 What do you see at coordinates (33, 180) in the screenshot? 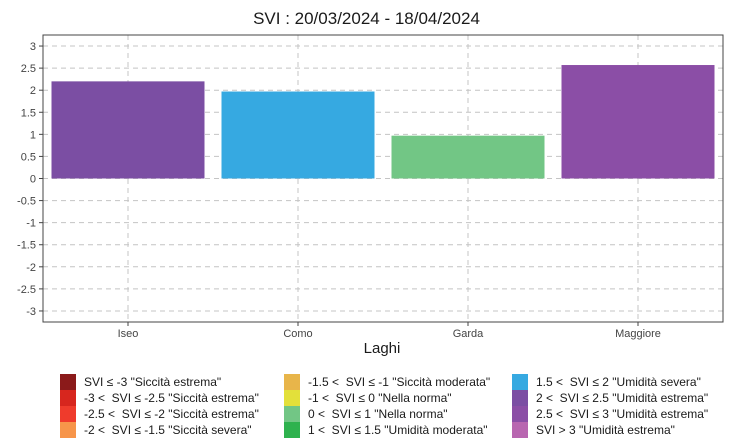
I see `y-tick-label: 0` at bounding box center [33, 180].